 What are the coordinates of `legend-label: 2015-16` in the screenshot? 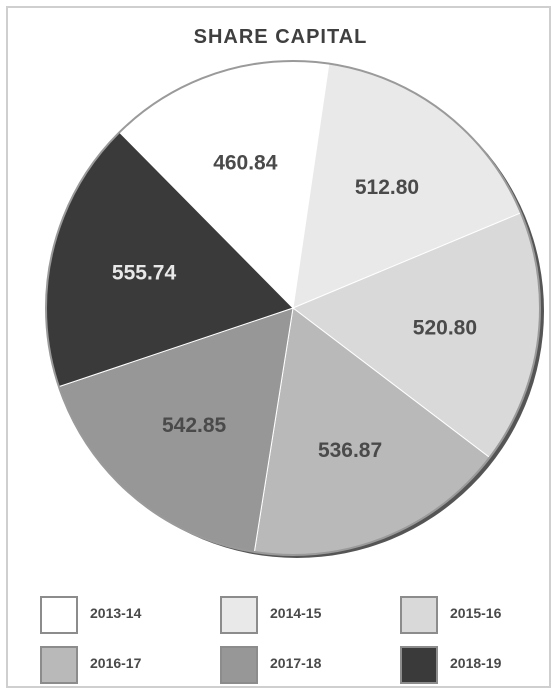 It's located at (476, 613).